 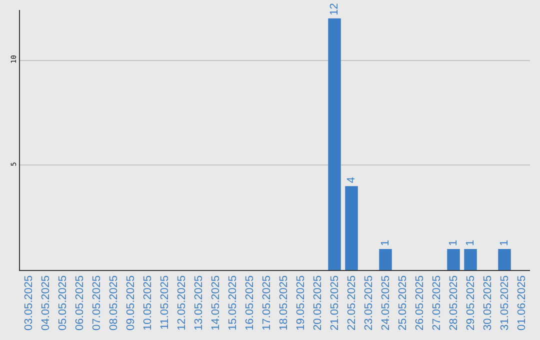 What do you see at coordinates (471, 302) in the screenshot?
I see `x-tick-label: 29.05.2025` at bounding box center [471, 302].